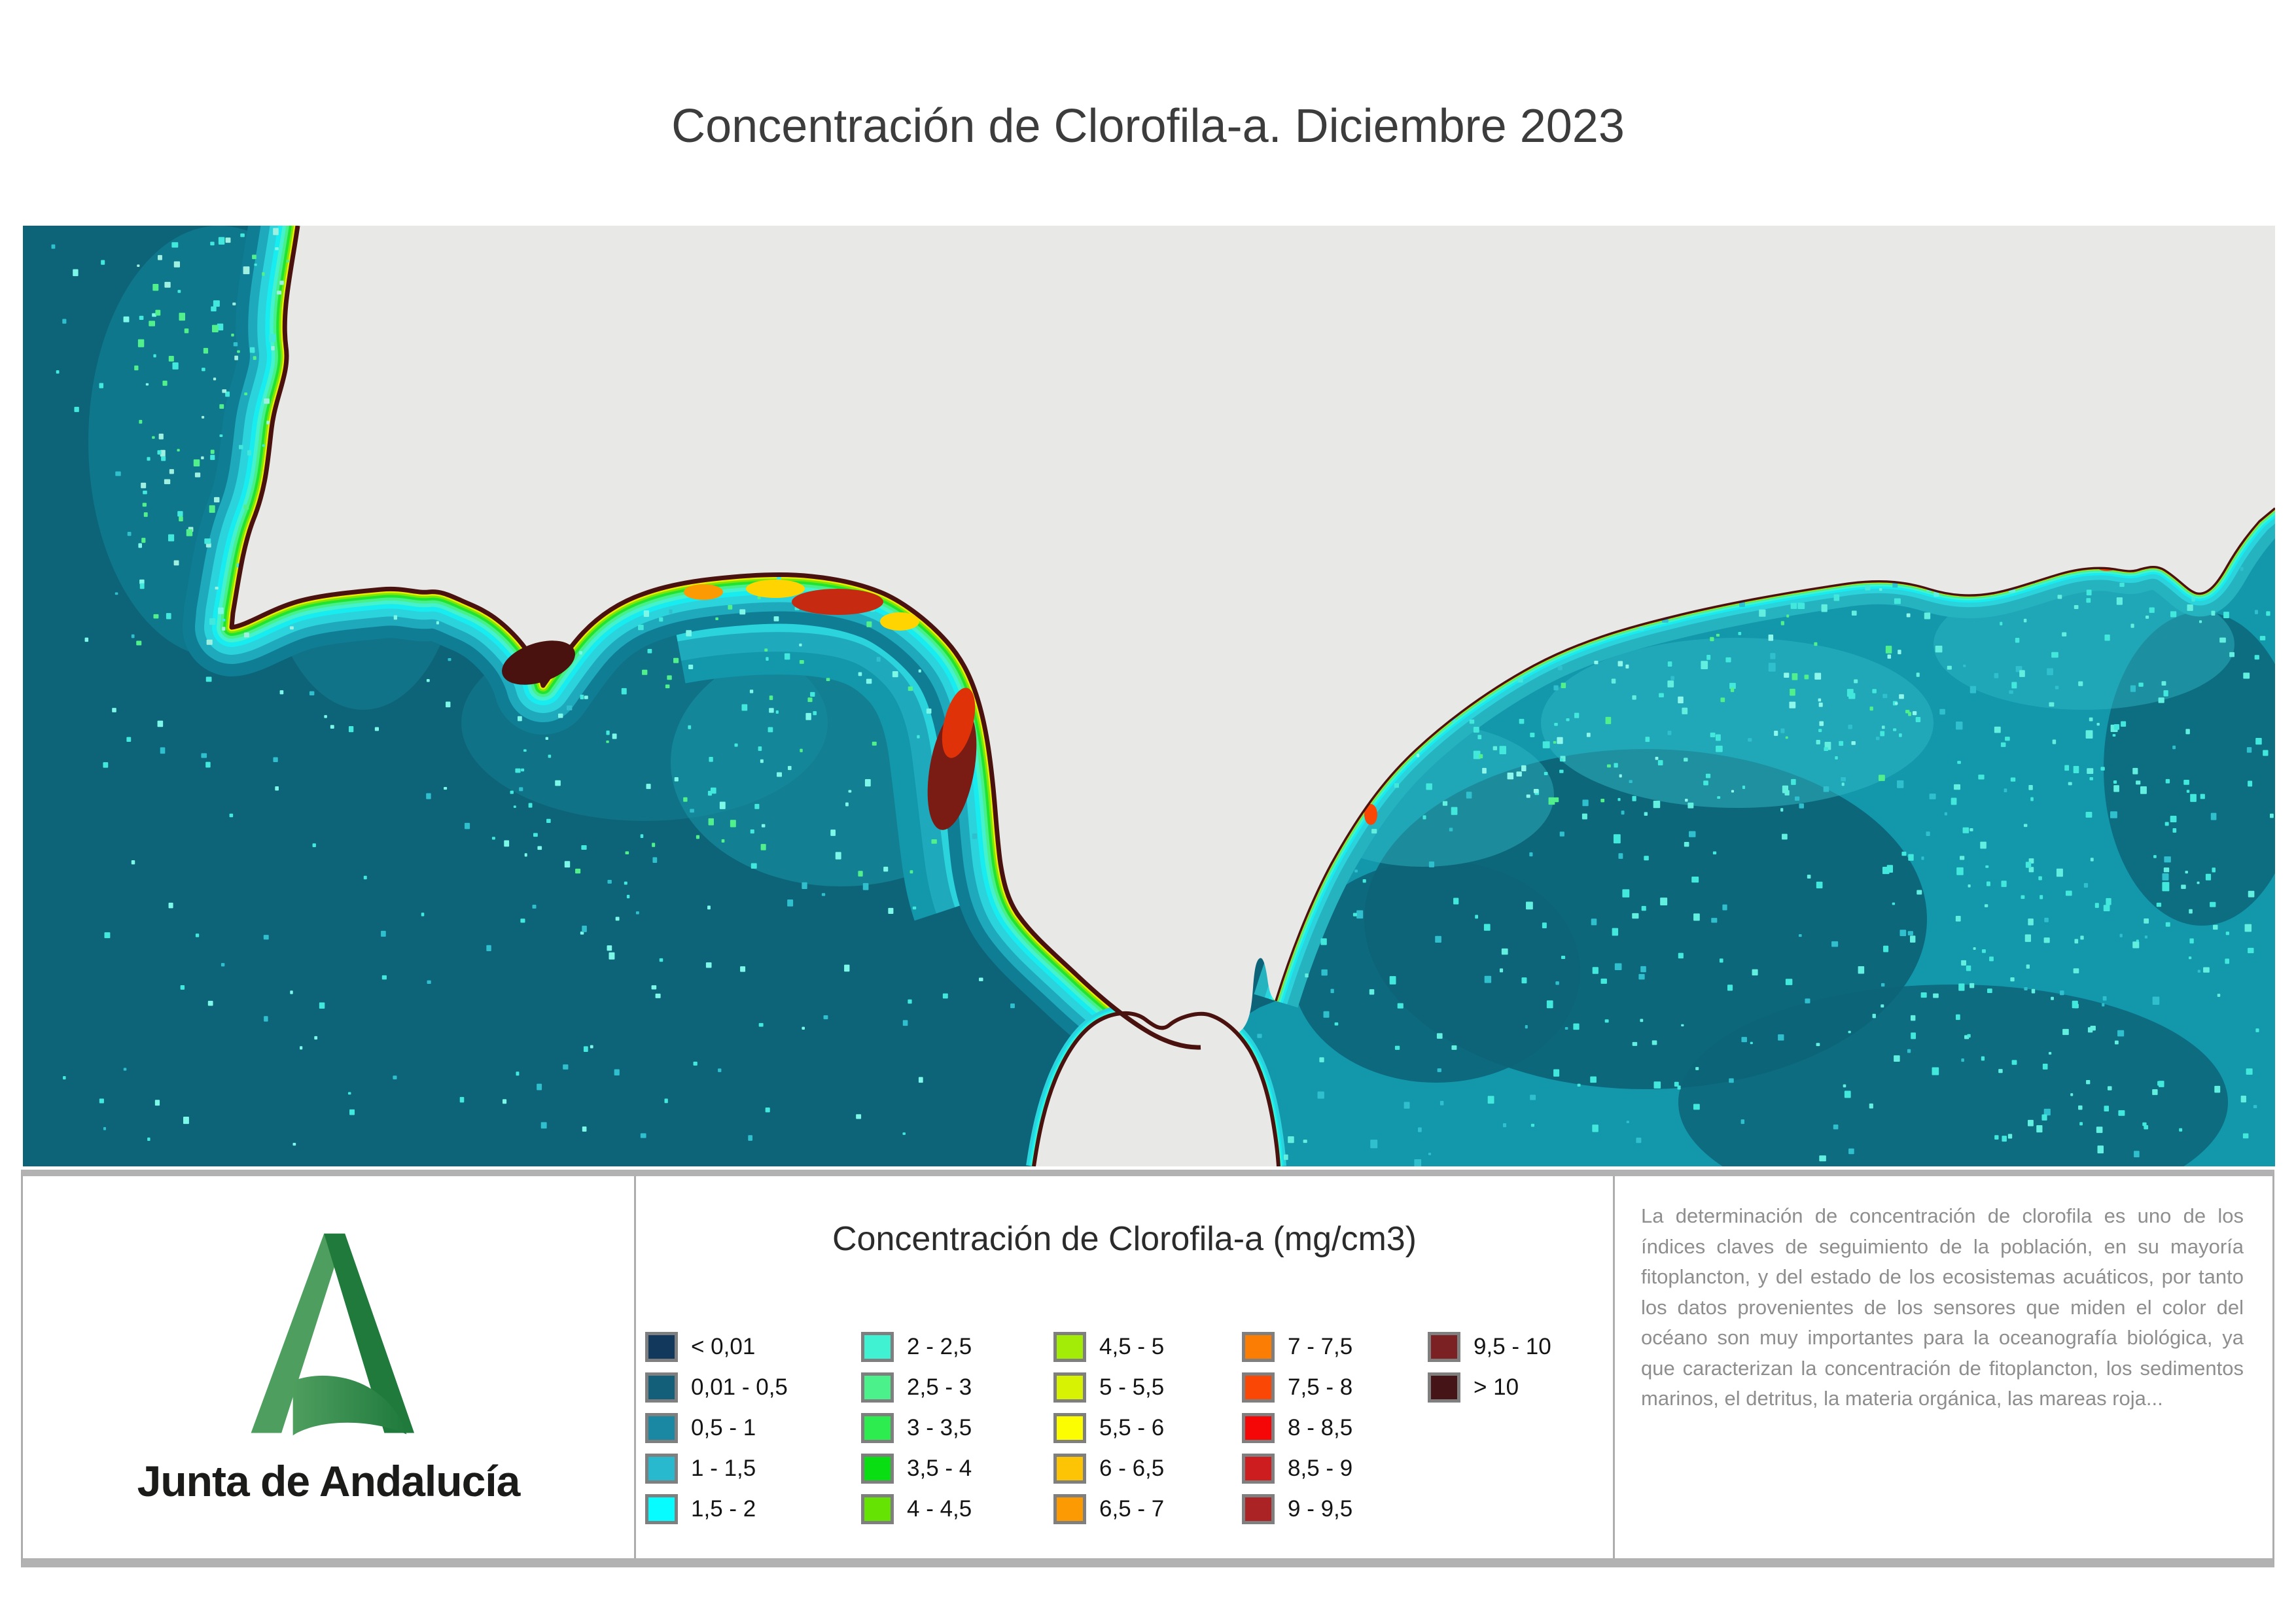 The image size is (2296, 1623). What do you see at coordinates (538, 663) in the screenshot?
I see `faro-lagoon-patch` at bounding box center [538, 663].